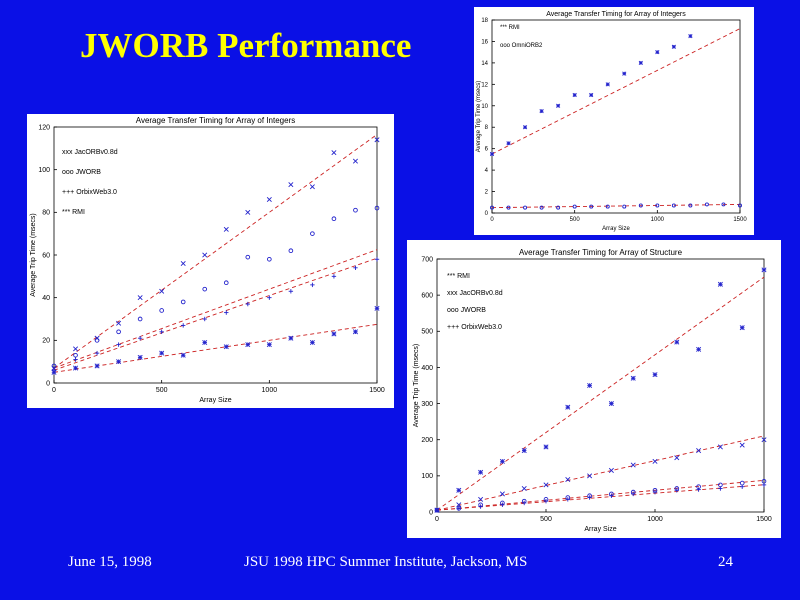 This screenshot has width=800, height=600. Describe the element at coordinates (162, 390) in the screenshot. I see `x-tick-label: 500` at that location.